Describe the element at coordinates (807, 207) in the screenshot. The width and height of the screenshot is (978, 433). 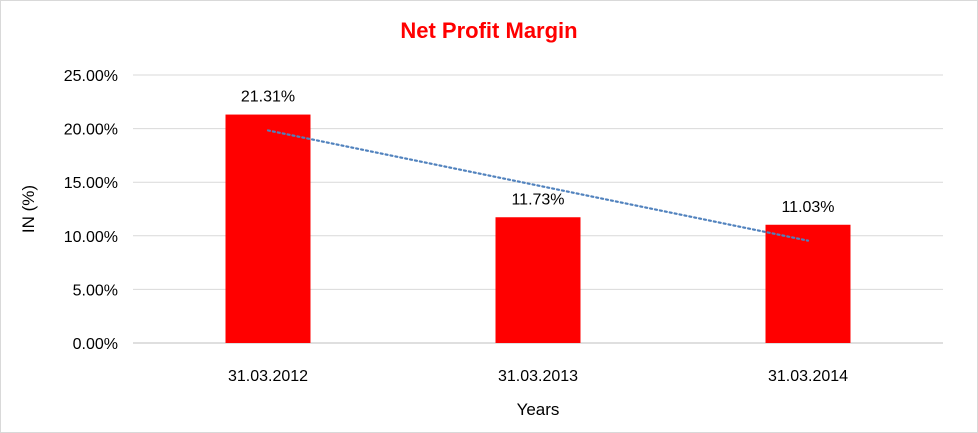
I see `data-label: 11.03%` at that location.